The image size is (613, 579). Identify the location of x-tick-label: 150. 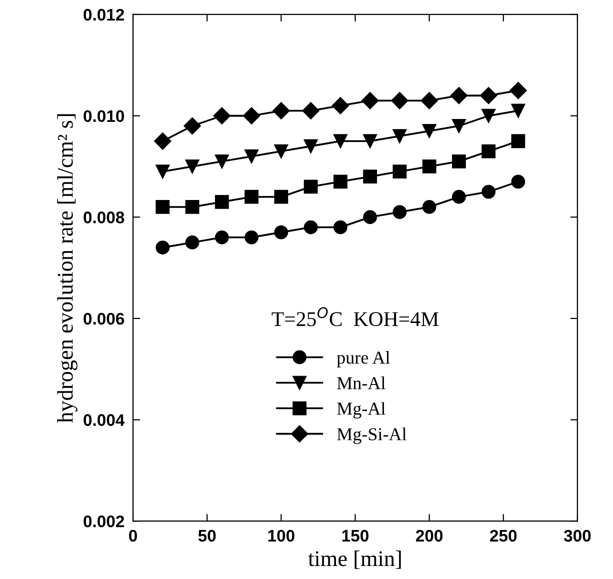
(355, 536).